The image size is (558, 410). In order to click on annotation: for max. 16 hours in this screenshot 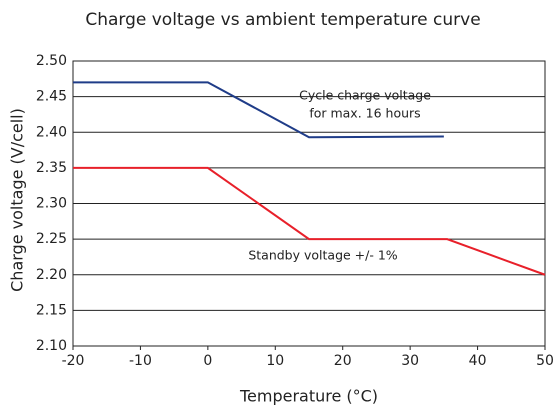, I will do `click(364, 113)`.